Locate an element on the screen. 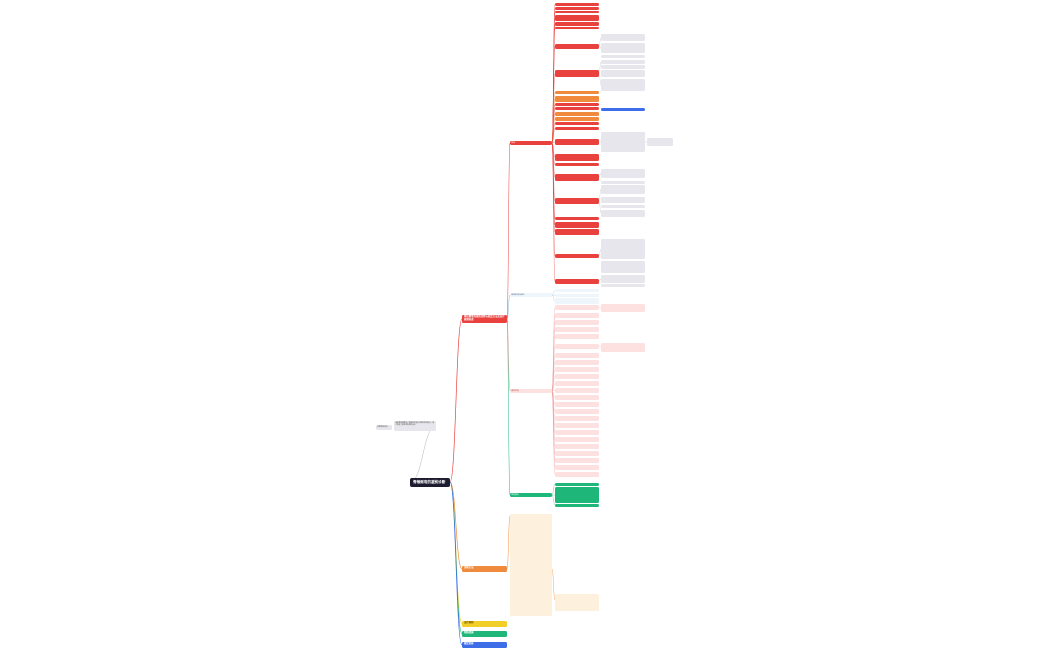 Image resolution: width=1050 pixels, height=650 pixels. sub-branch-cause: 病因 is located at coordinates (531, 143).